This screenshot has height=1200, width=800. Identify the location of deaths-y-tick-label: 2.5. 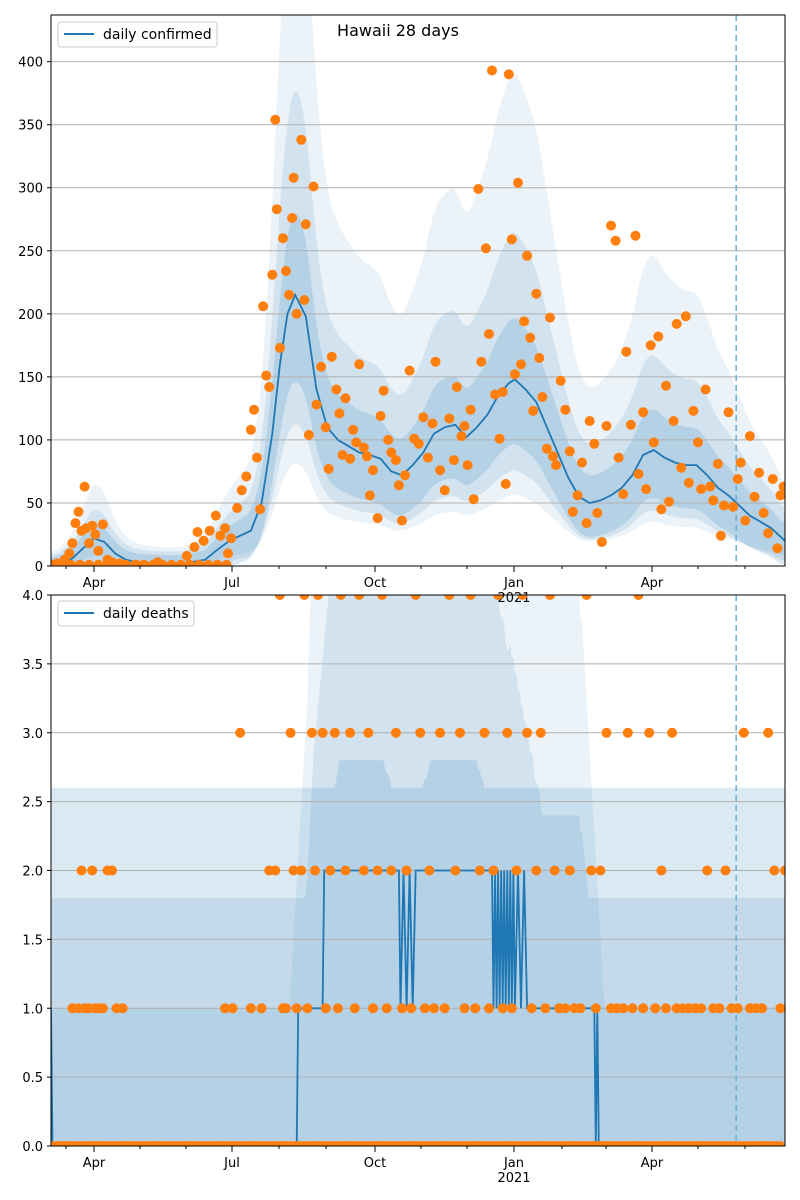
(32, 803).